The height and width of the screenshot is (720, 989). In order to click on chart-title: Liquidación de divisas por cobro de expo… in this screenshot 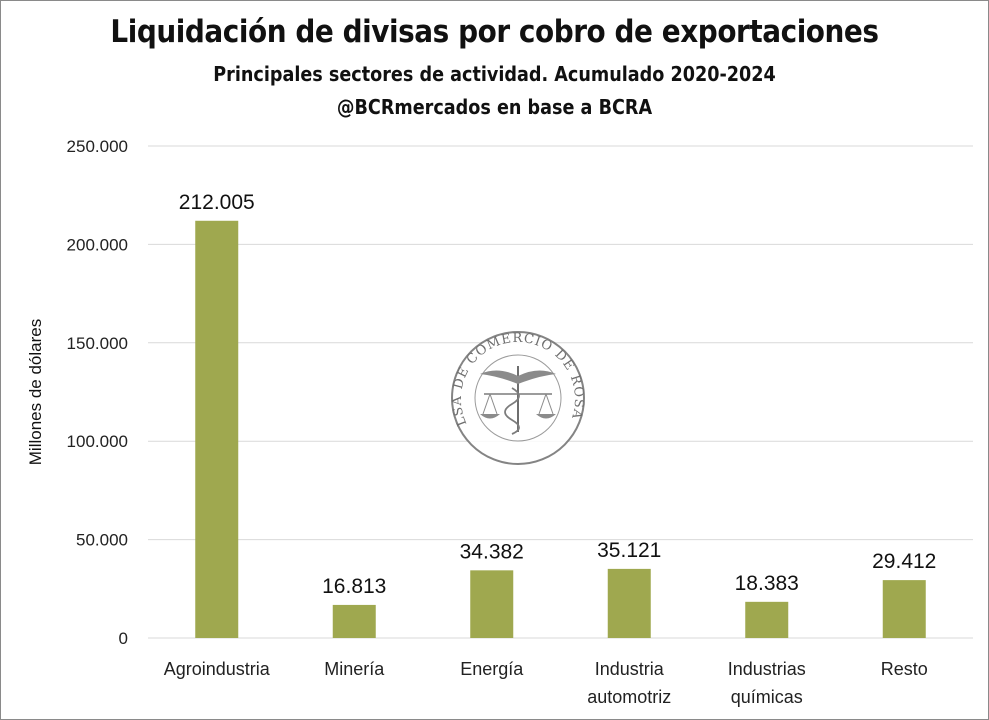, I will do `click(494, 32)`.